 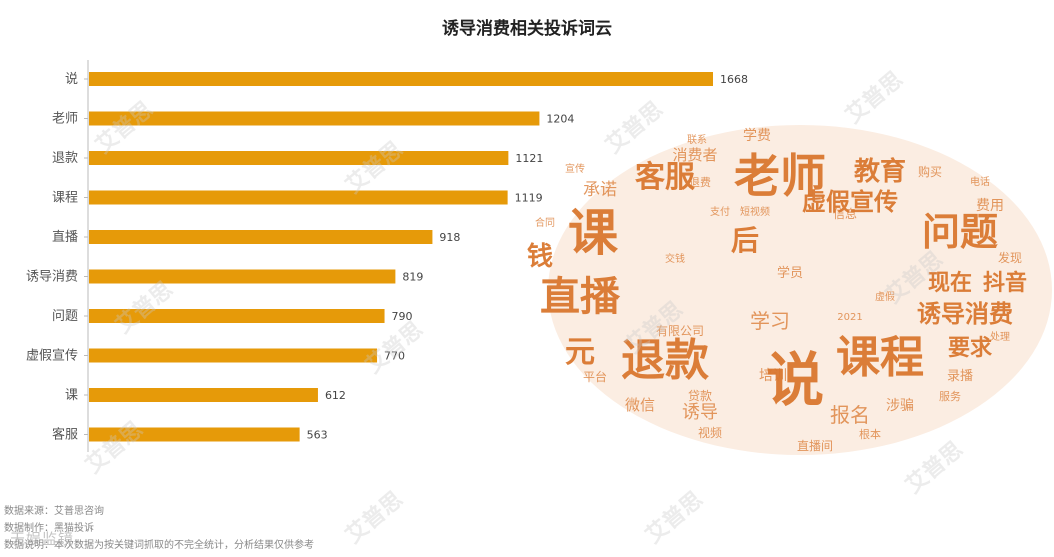 I want to click on category-label: 退款, so click(x=65, y=158).